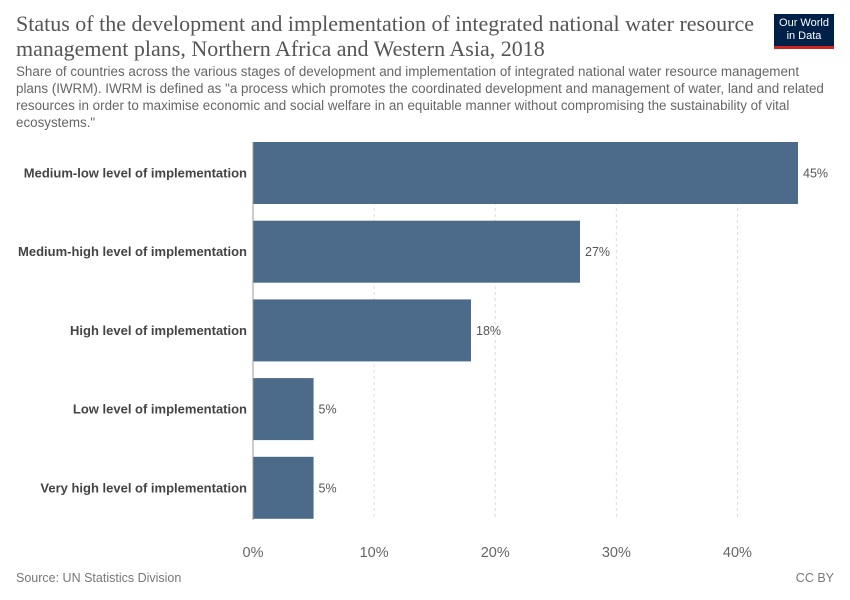 This screenshot has height=600, width=850. I want to click on category-label: Medium-low level of implementation, so click(135, 173).